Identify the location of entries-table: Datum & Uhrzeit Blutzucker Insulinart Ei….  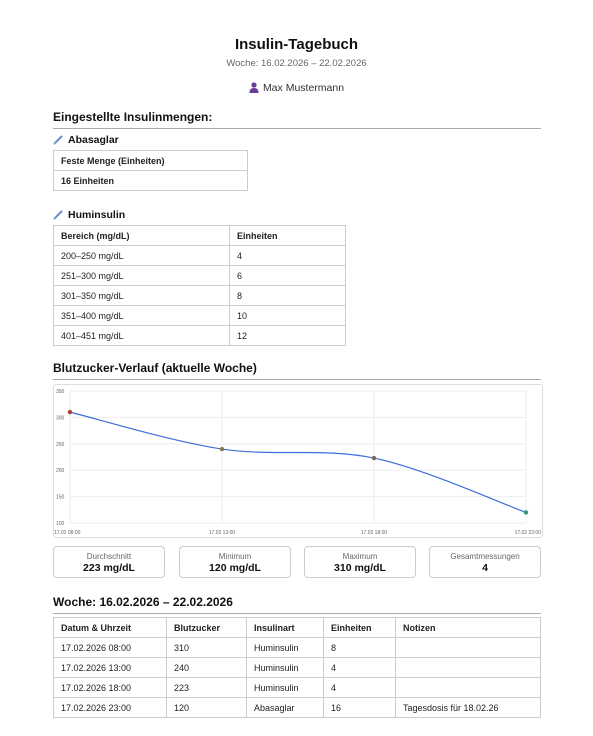
(297, 667).